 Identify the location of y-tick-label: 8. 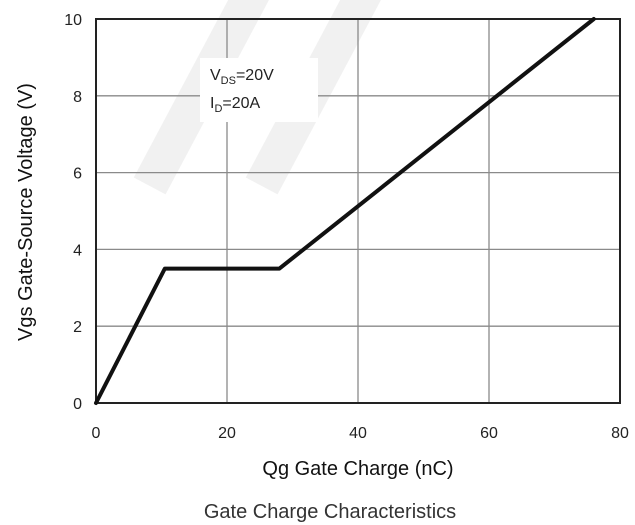
(77, 97).